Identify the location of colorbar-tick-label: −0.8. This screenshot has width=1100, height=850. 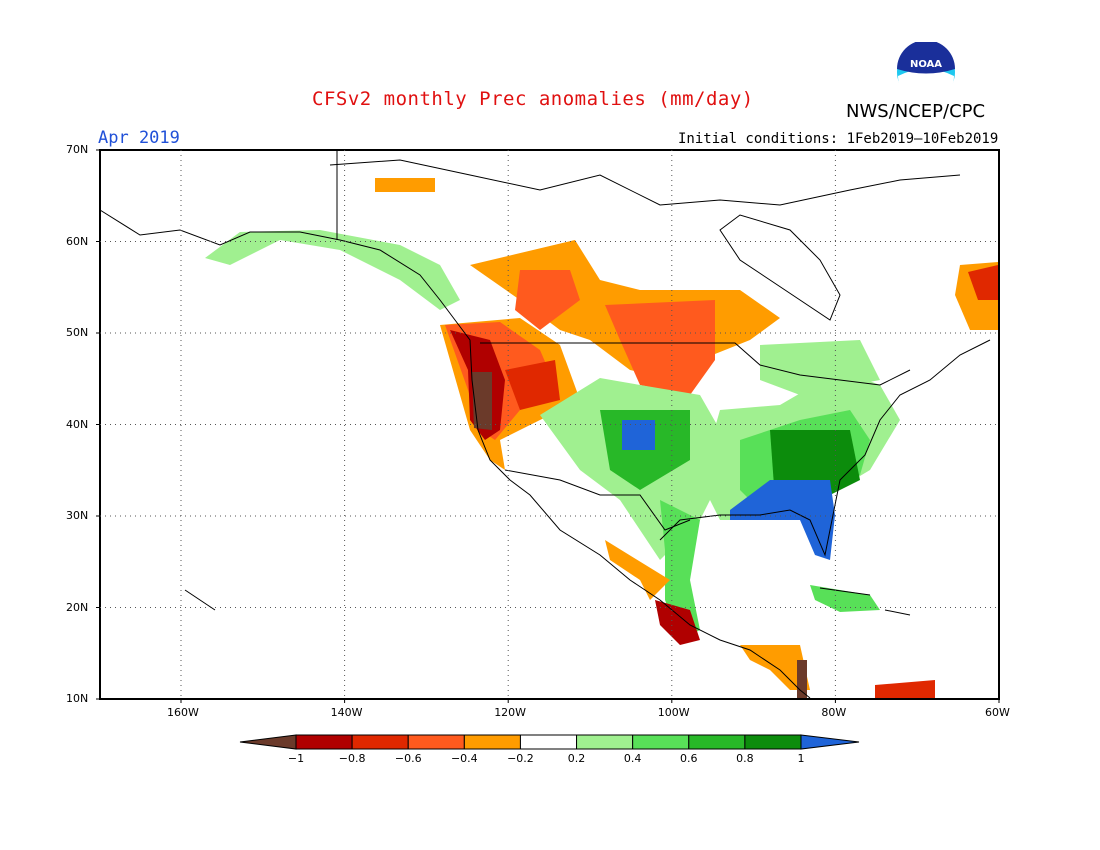
(352, 758).